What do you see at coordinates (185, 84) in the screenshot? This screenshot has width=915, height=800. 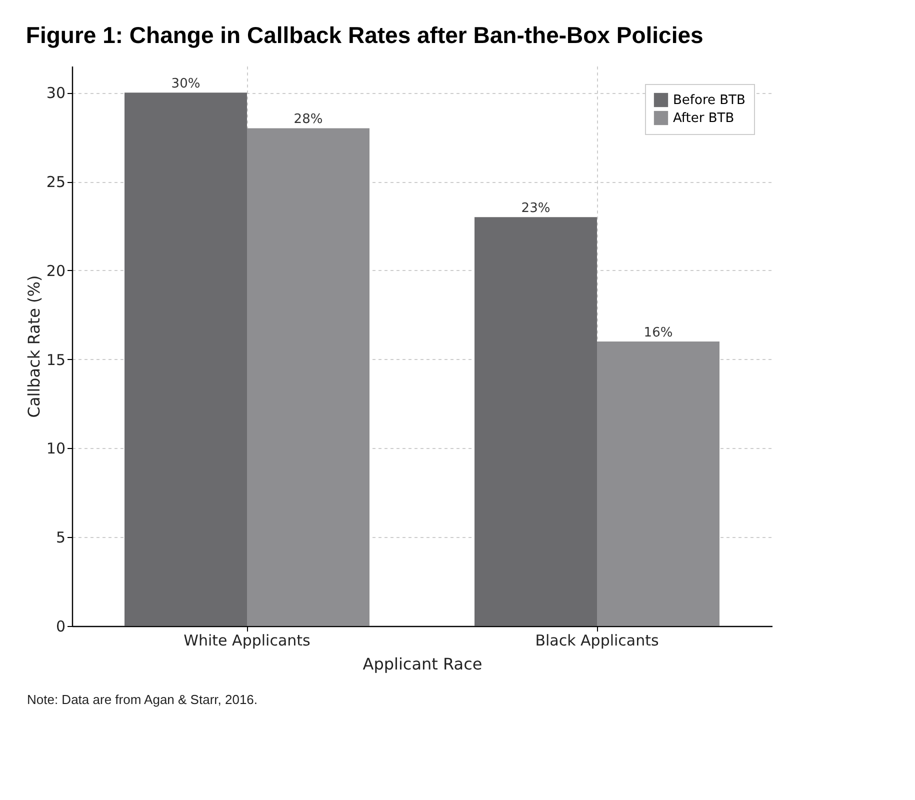 I see `data-label: 30%` at bounding box center [185, 84].